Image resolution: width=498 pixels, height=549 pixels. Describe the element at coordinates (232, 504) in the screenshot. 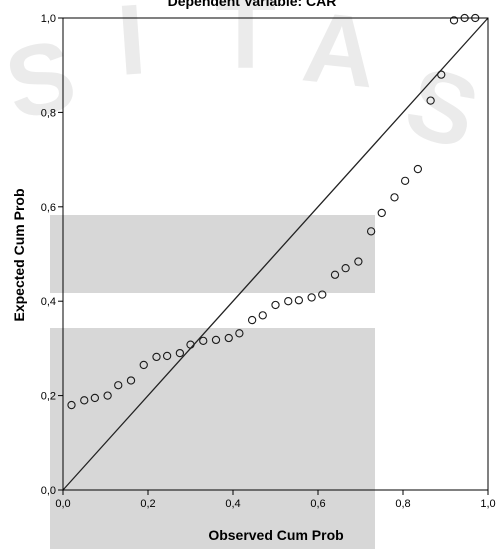

I see `x-tick-label: 0,4` at that location.